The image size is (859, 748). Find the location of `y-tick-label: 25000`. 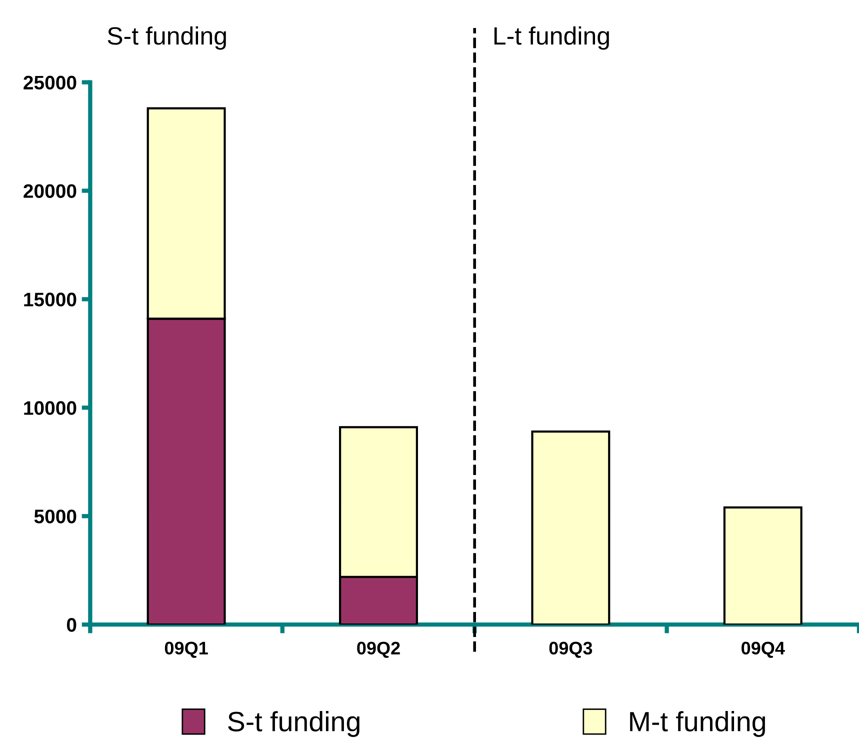

y-tick-label: 25000 is located at coordinates (50, 83).